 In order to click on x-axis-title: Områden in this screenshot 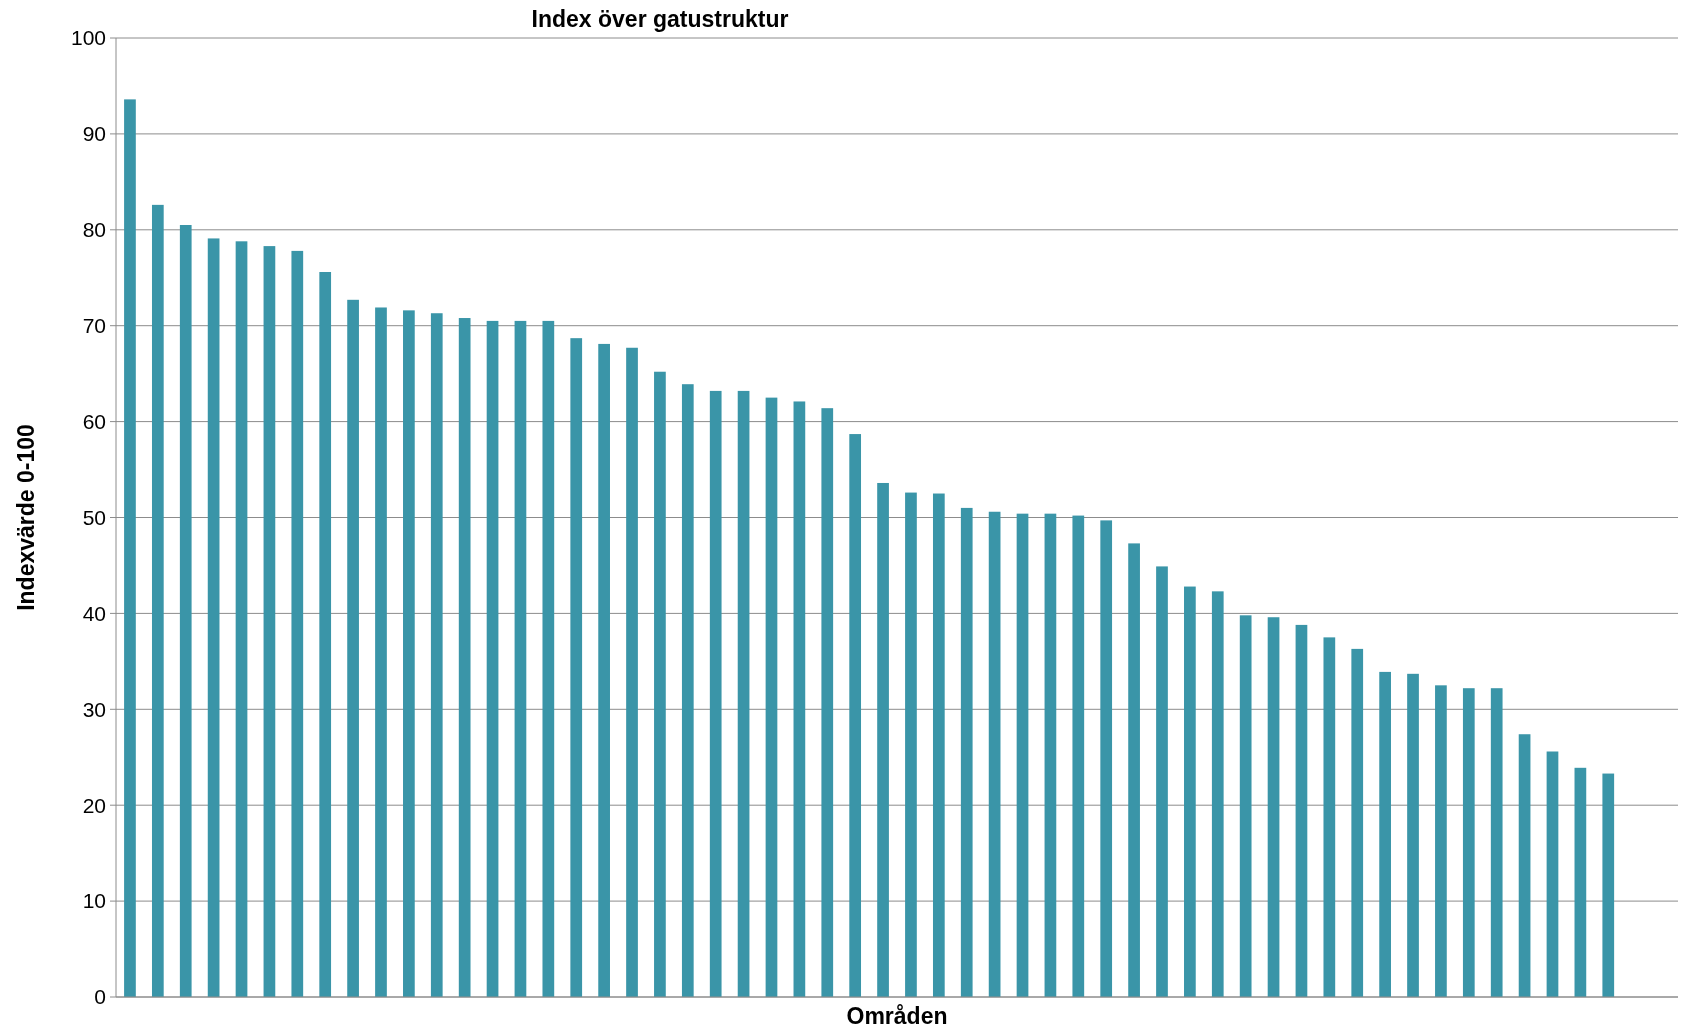, I will do `click(897, 1016)`.